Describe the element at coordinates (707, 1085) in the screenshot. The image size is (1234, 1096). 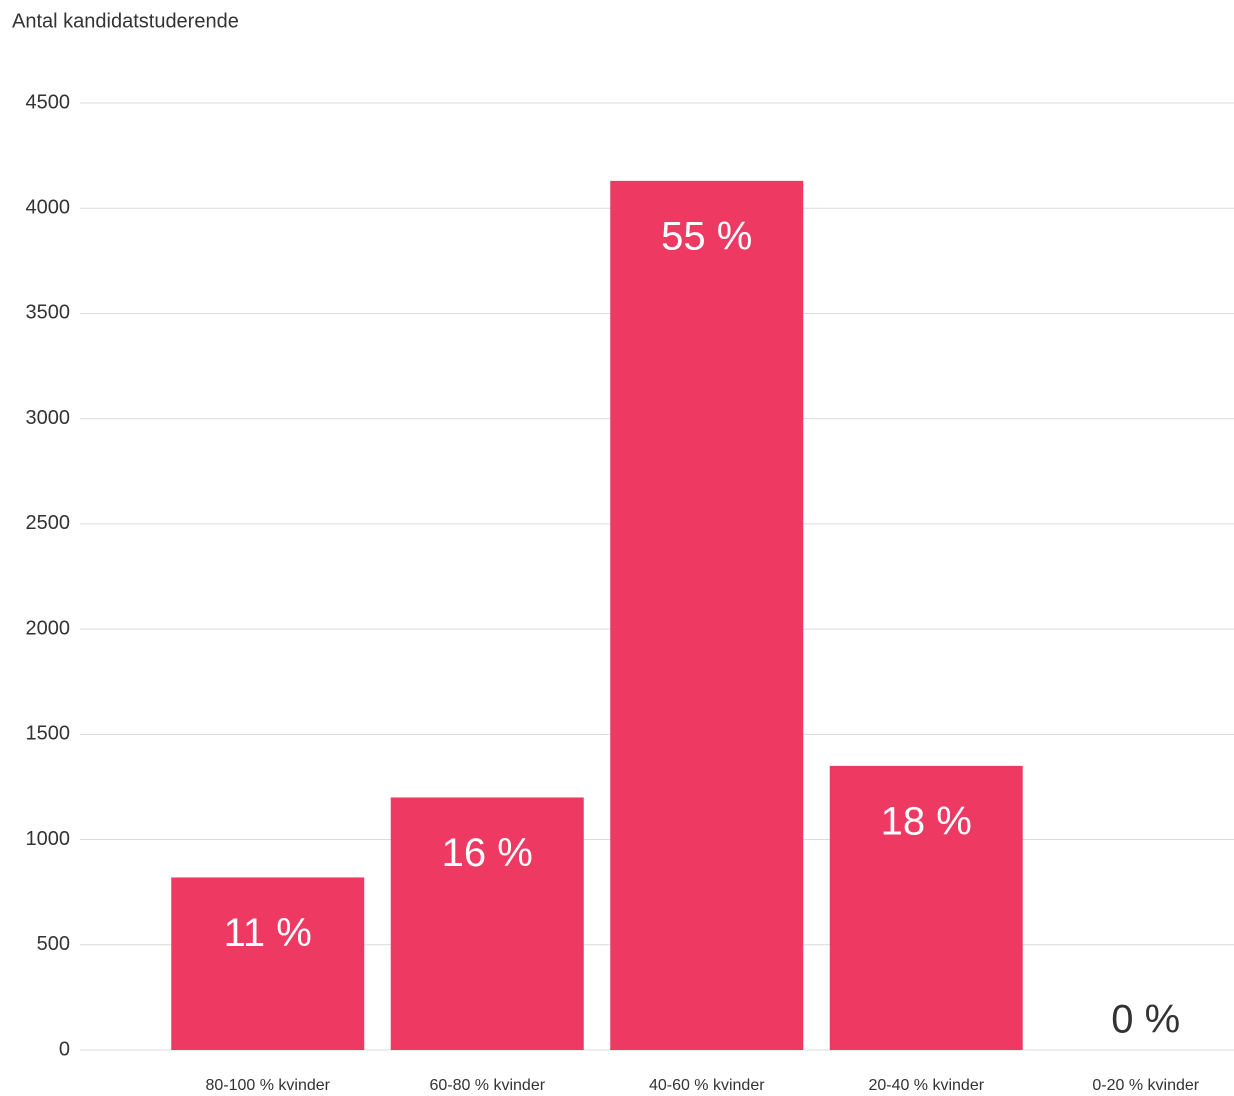
I see `x-tick-label: 40-60 % kvinder` at that location.